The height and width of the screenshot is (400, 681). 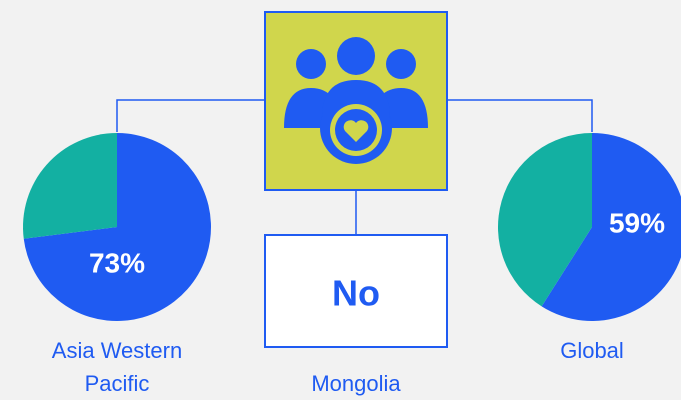 I want to click on connector-left, so click(x=190, y=115).